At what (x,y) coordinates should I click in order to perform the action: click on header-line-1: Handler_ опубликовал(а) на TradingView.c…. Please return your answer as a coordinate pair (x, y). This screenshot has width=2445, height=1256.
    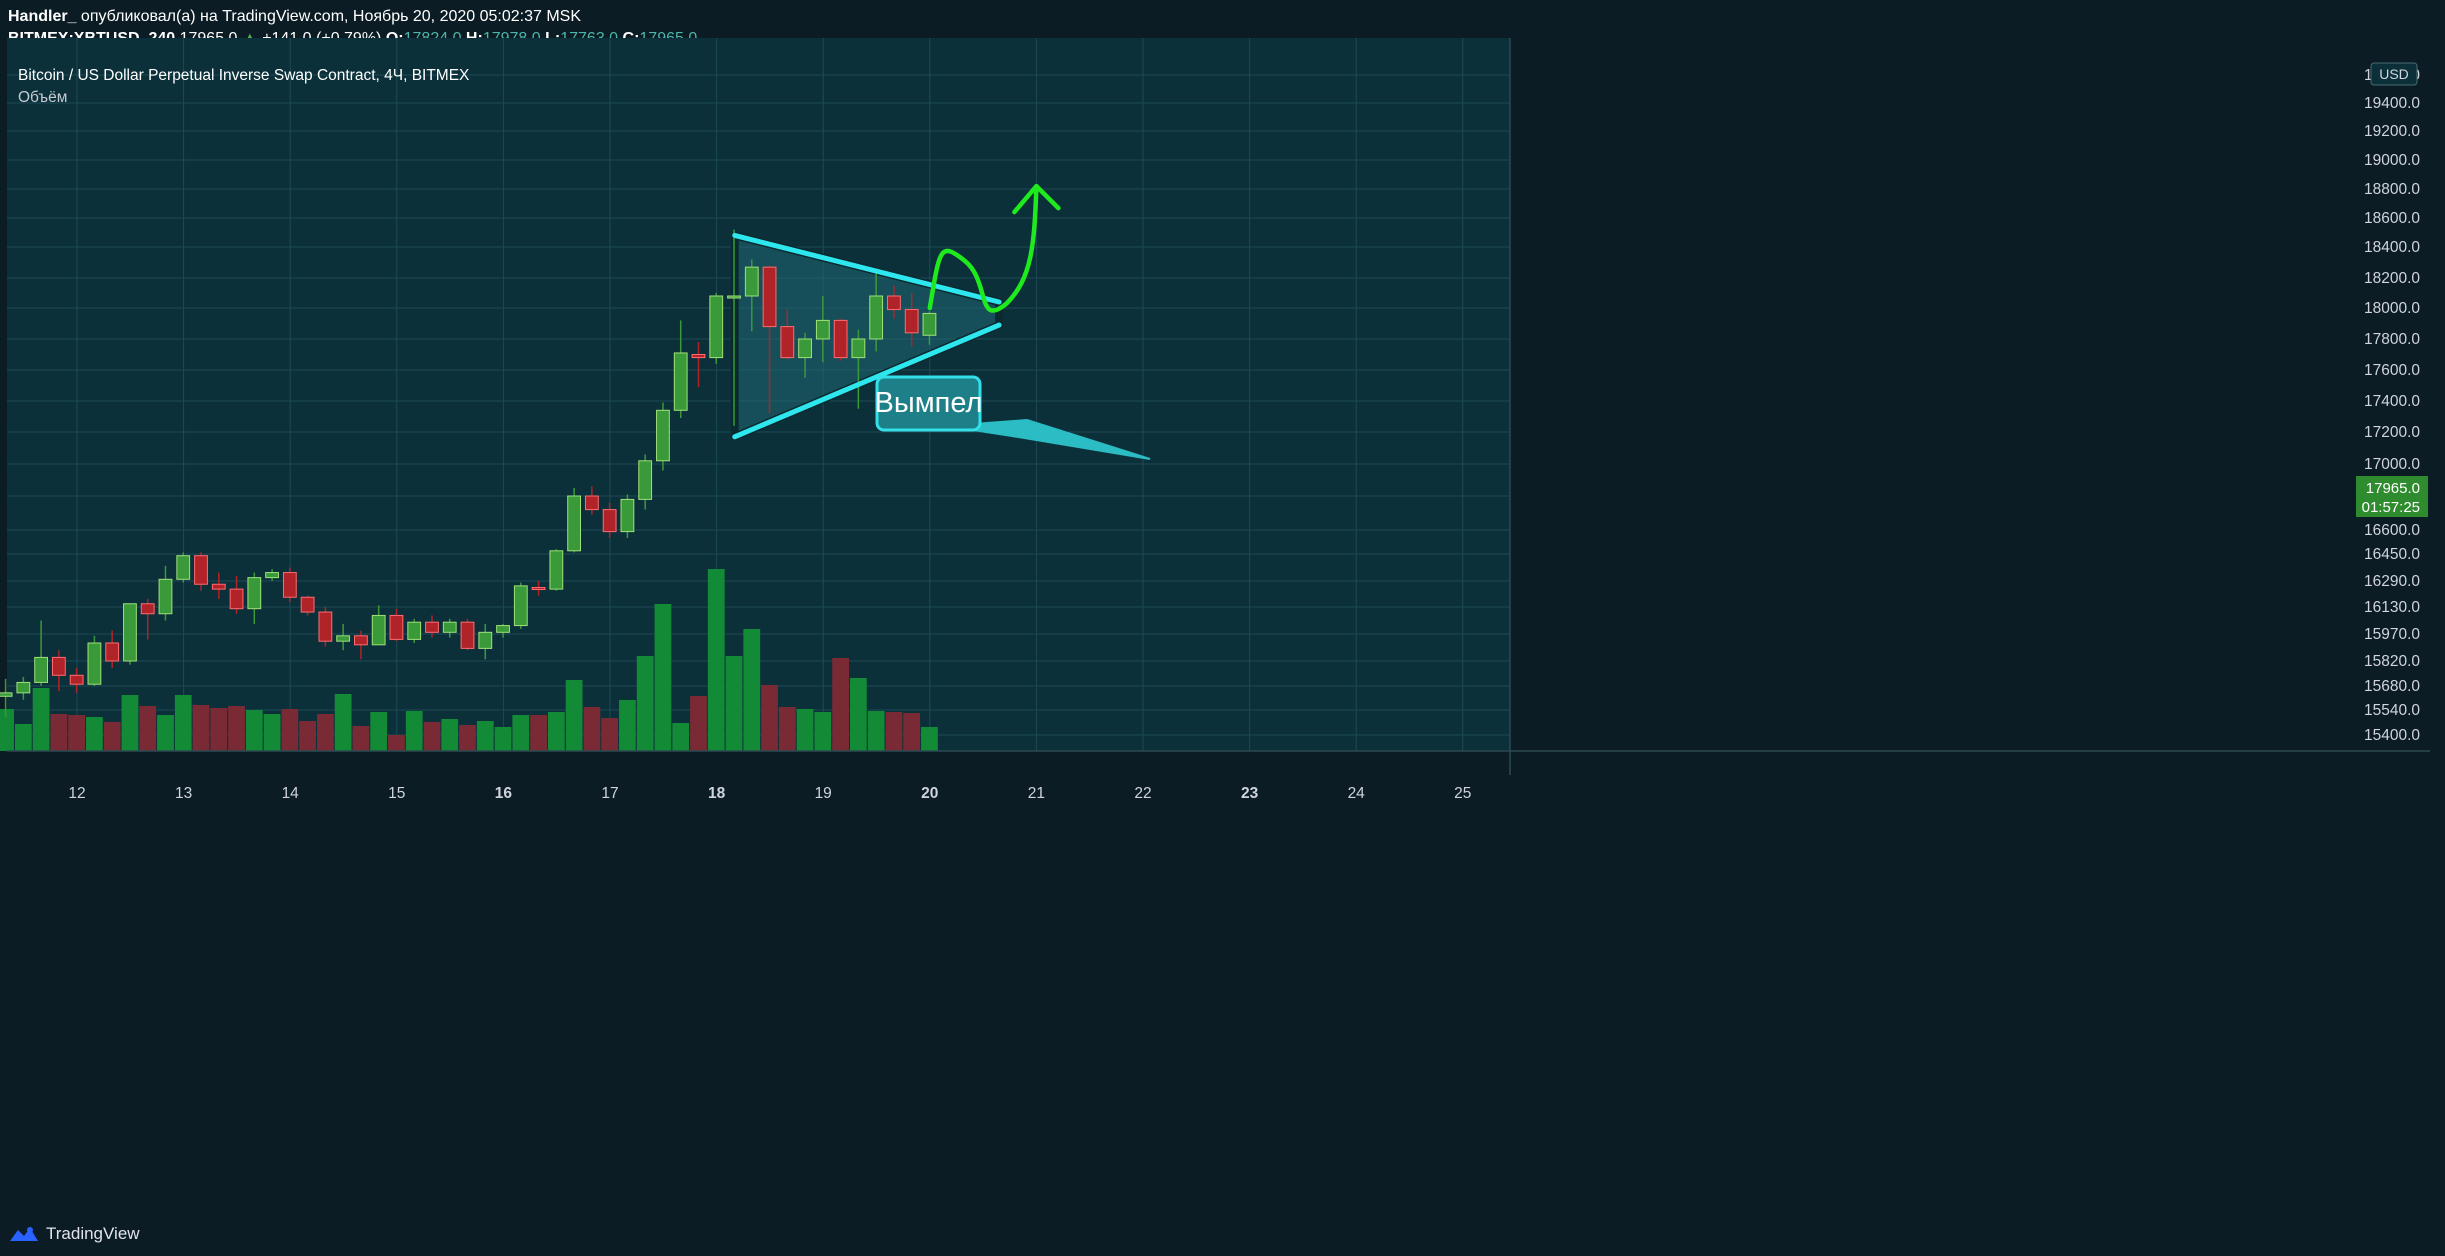
    Looking at the image, I should click on (352, 17).